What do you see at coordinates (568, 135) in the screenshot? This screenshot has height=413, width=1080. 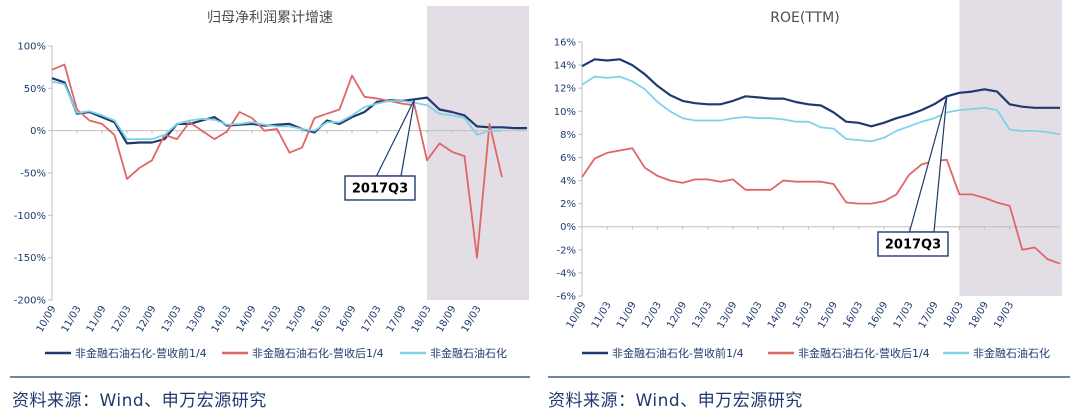 I see `y-tick-label: 8%` at bounding box center [568, 135].